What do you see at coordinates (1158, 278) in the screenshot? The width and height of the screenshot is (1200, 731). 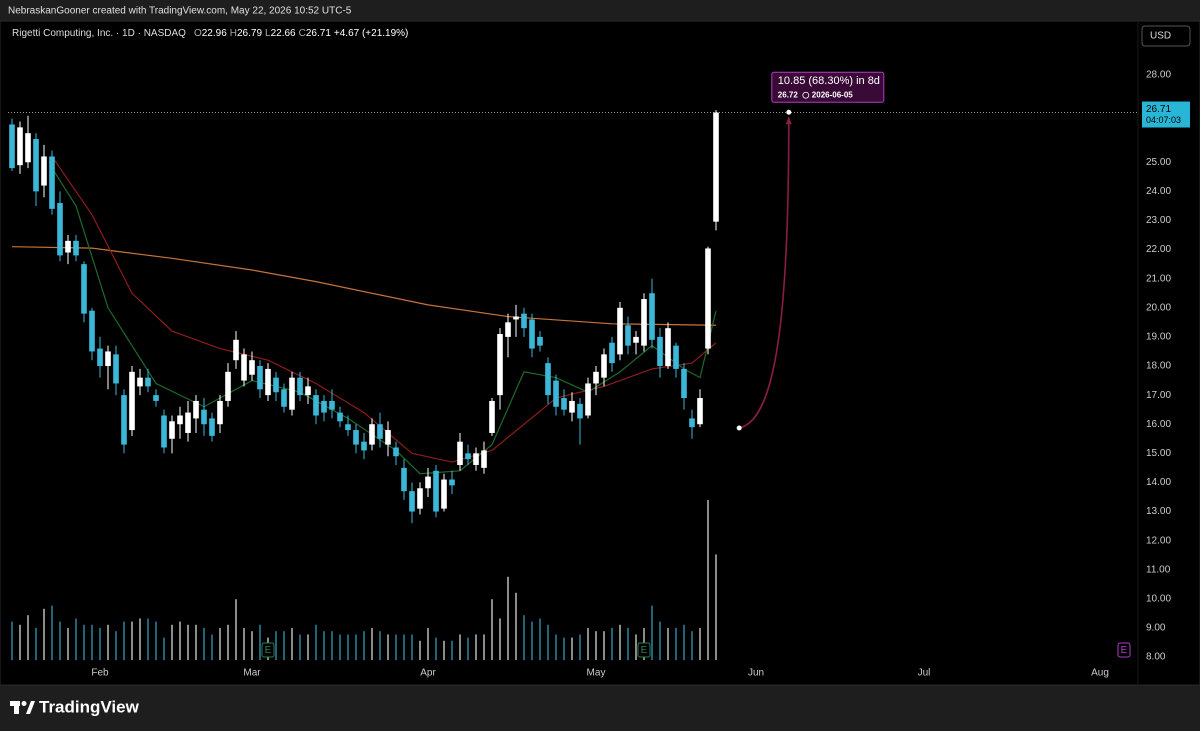 I see `y-tick-label: 21.00` at bounding box center [1158, 278].